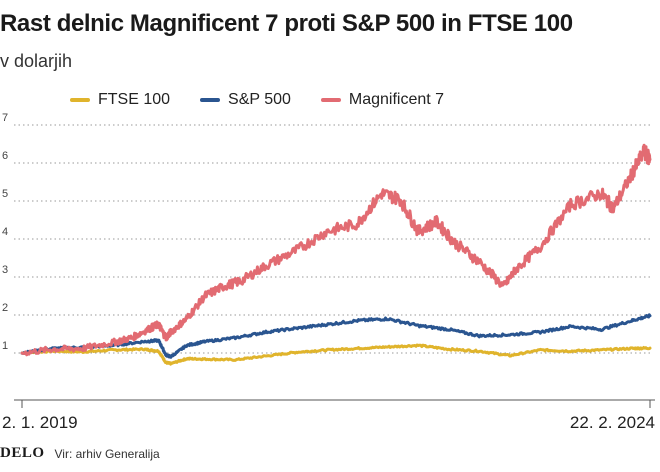 The width and height of the screenshot is (660, 472). What do you see at coordinates (5, 346) in the screenshot?
I see `y-tick-label-1: 1` at bounding box center [5, 346].